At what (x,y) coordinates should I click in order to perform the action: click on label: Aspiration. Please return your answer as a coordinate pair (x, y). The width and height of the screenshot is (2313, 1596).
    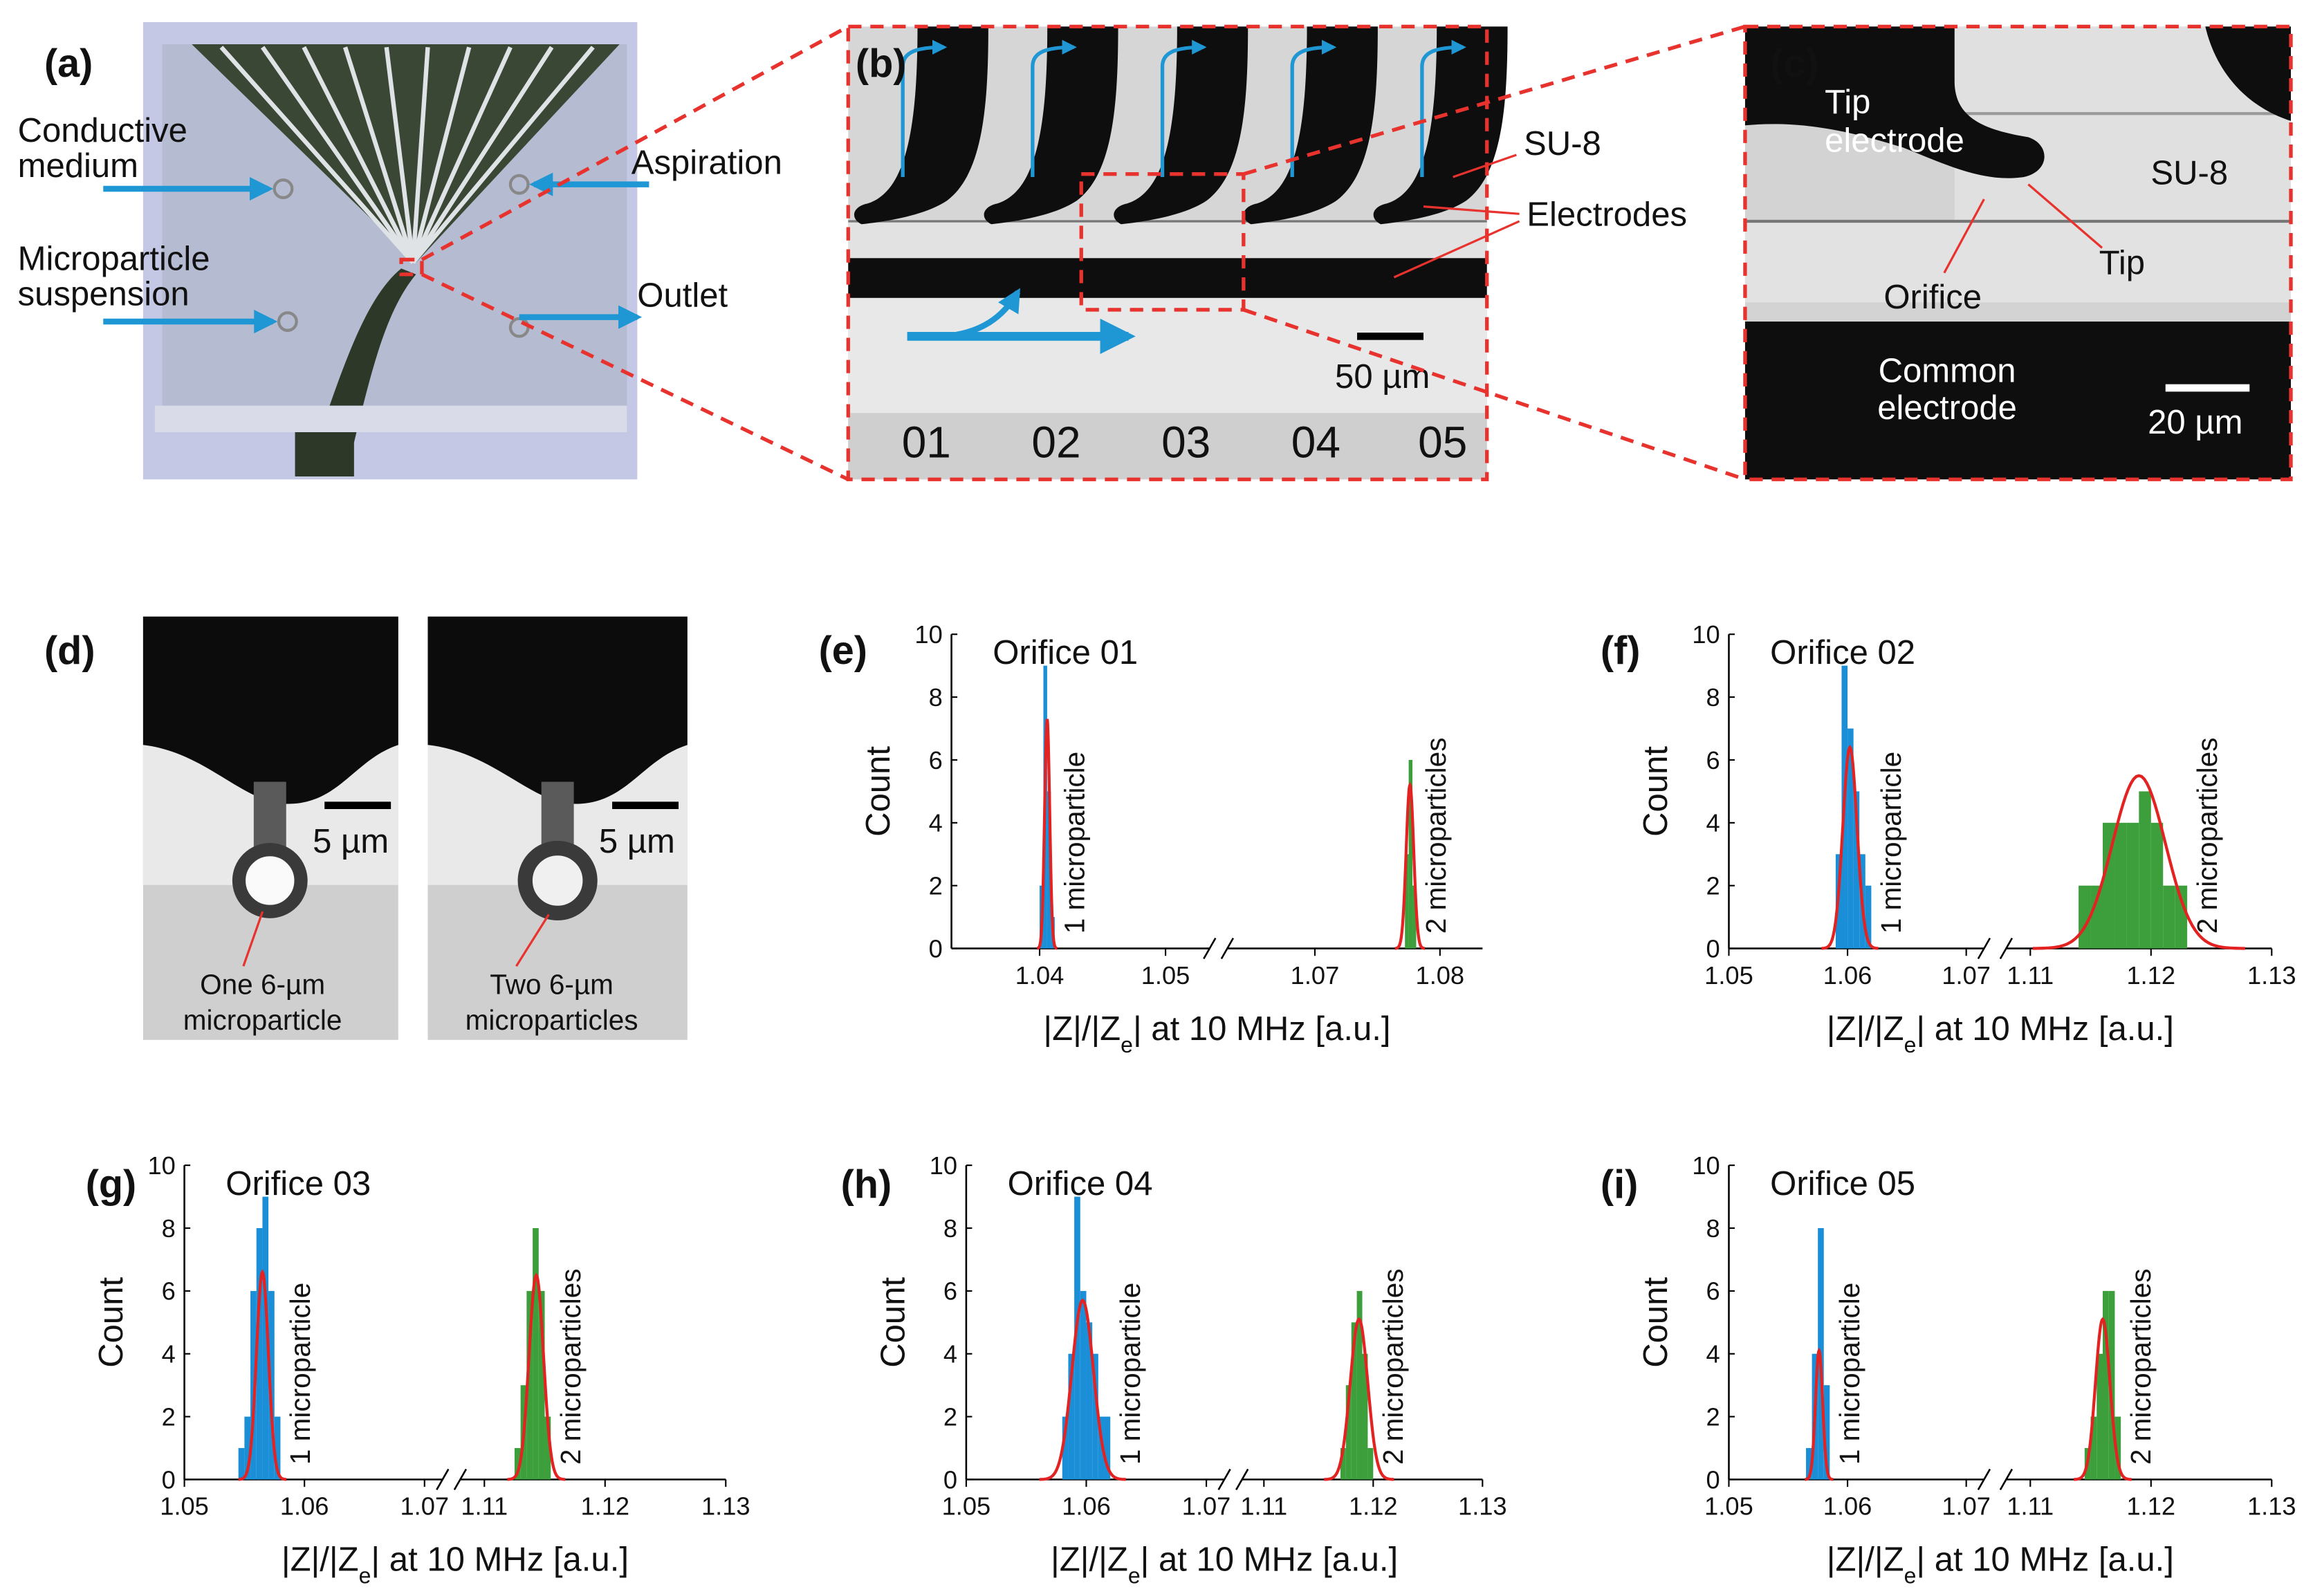
    Looking at the image, I should click on (707, 164).